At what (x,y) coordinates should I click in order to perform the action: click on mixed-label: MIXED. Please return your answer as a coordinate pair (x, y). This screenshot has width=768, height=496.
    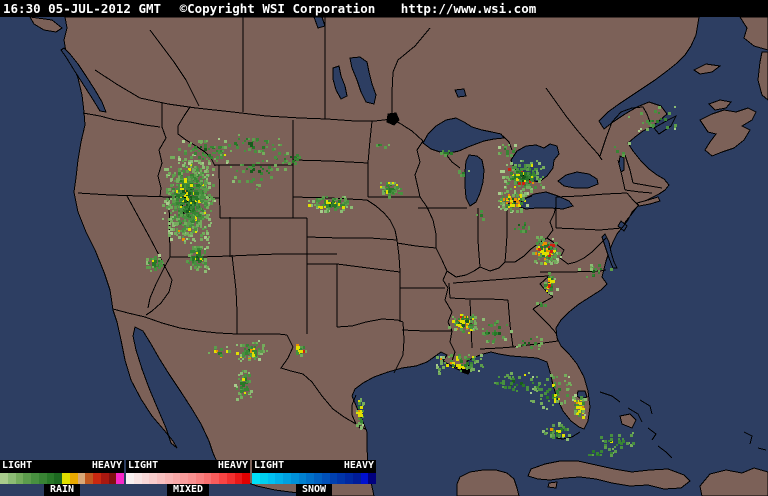
    Looking at the image, I should click on (188, 490).